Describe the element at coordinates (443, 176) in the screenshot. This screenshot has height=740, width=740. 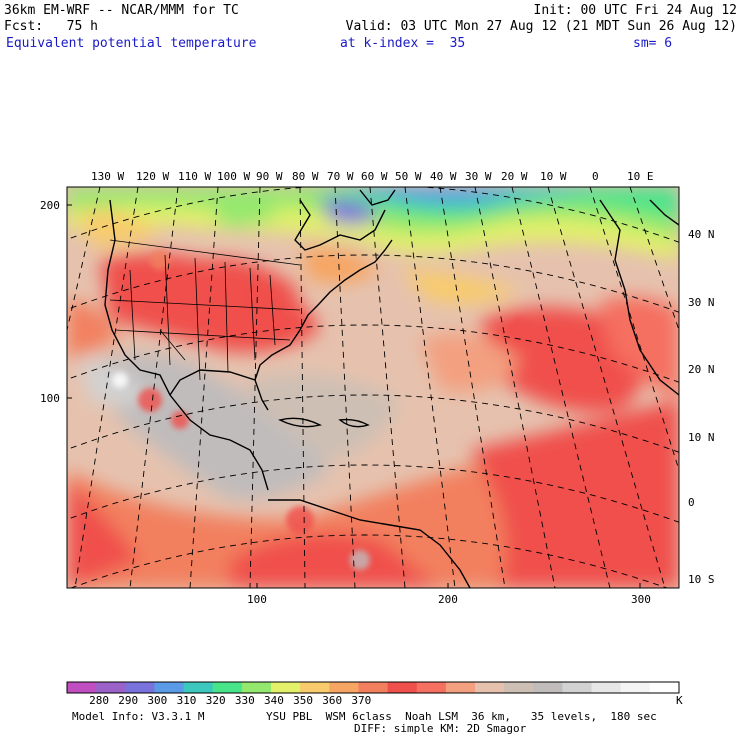
I see `lon-label: 40 W` at that location.